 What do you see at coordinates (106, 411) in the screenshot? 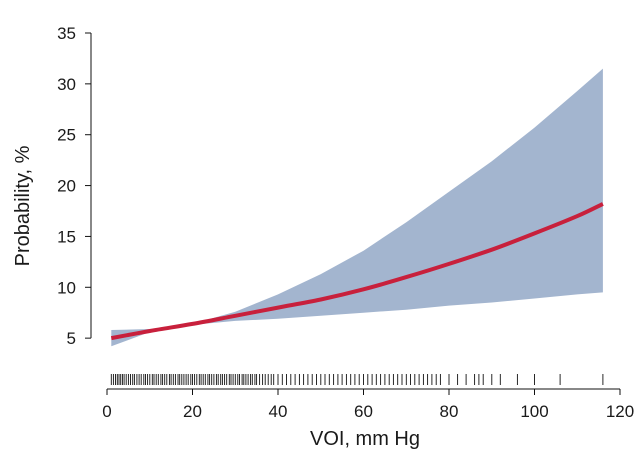
I see `x-tick-label: 0` at bounding box center [106, 411].